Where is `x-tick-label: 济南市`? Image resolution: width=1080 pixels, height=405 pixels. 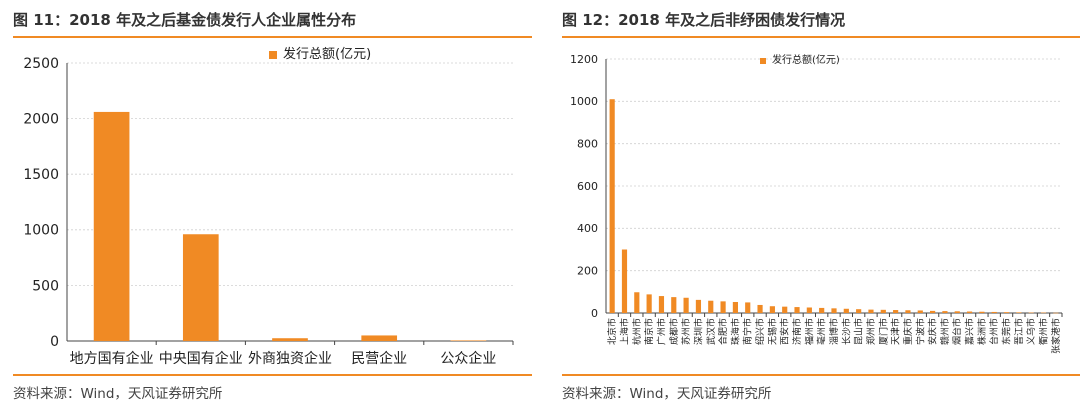
x-tick-label: 济南市 is located at coordinates (797, 331).